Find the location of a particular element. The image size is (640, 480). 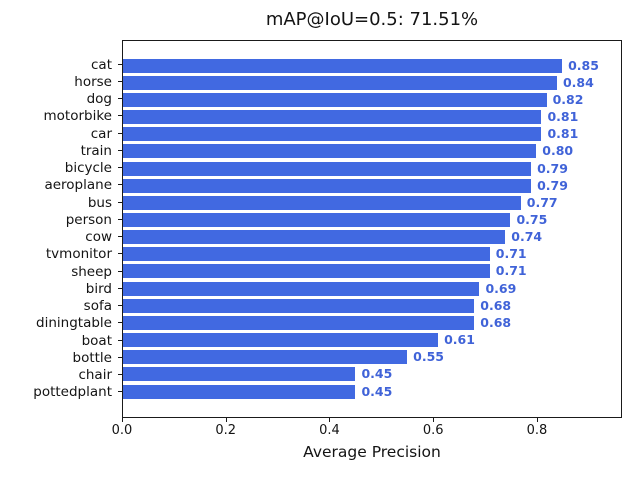

bar-row: 0.74 is located at coordinates (372, 237).